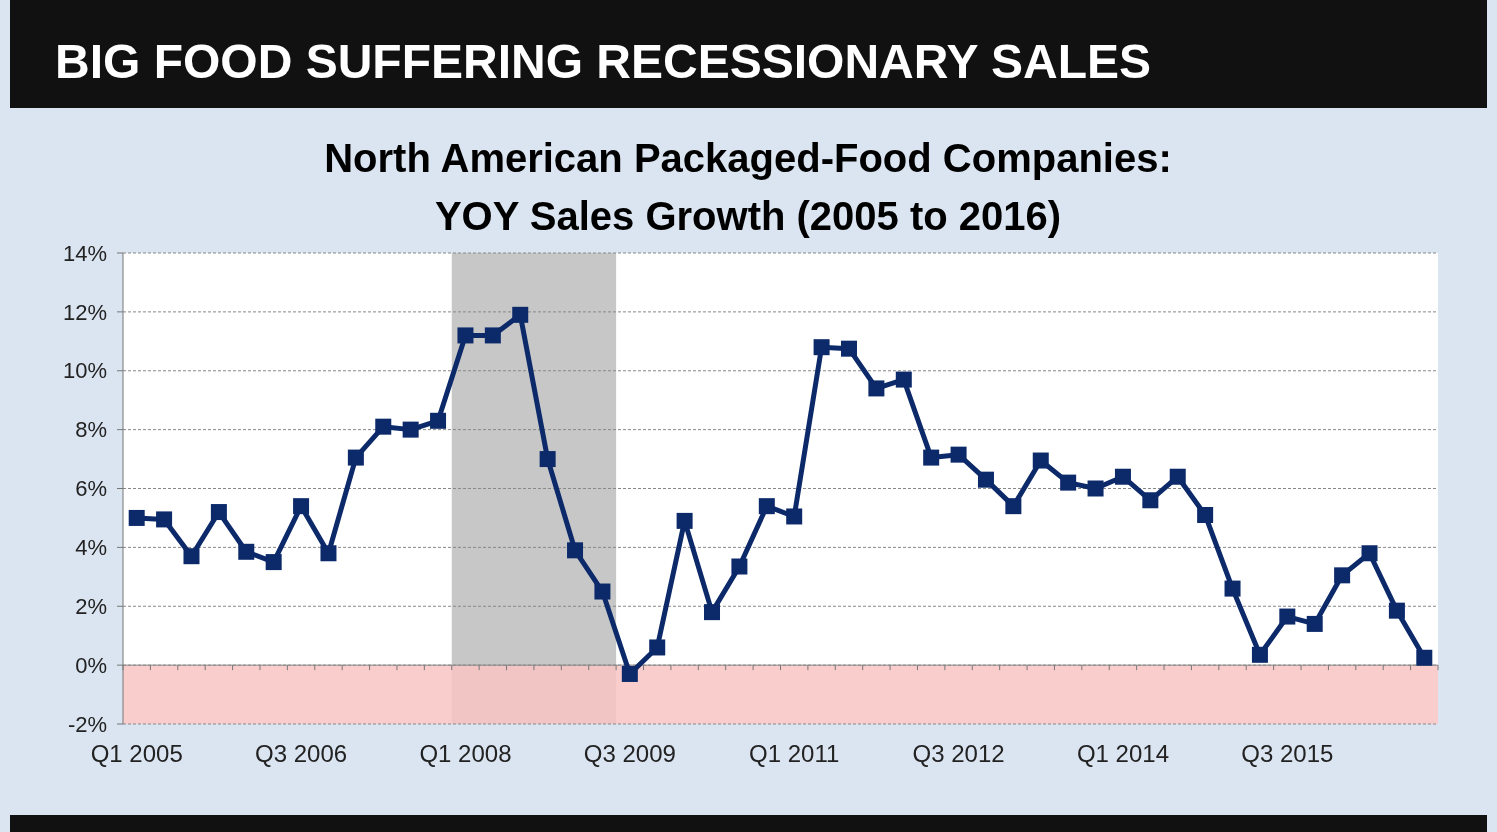 Image resolution: width=1497 pixels, height=832 pixels. What do you see at coordinates (84, 253) in the screenshot?
I see `y-tick-label: 14%` at bounding box center [84, 253].